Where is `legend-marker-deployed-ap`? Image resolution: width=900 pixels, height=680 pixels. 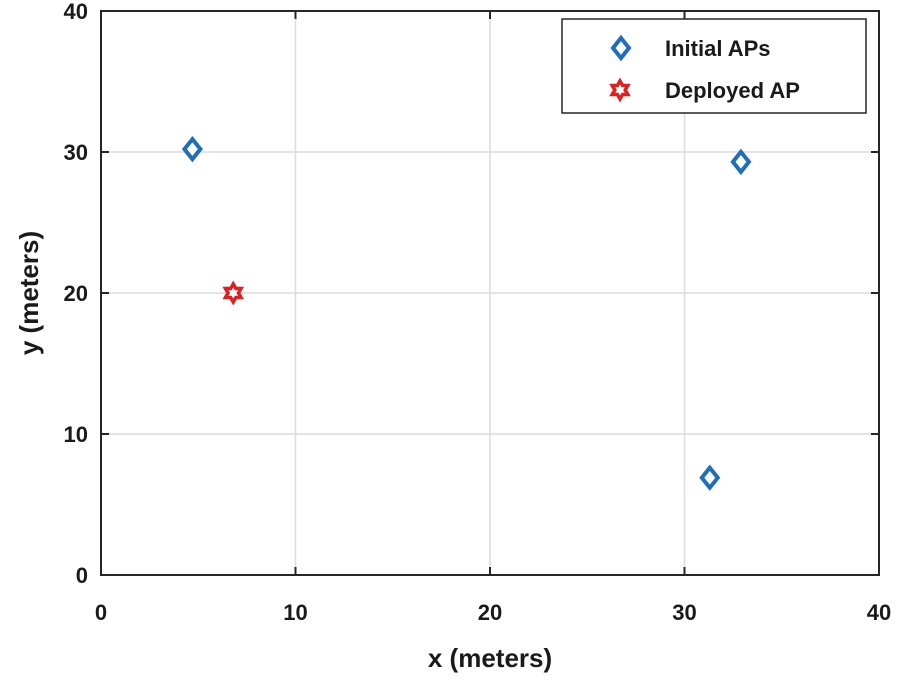
legend-marker-deployed-ap is located at coordinates (620, 90).